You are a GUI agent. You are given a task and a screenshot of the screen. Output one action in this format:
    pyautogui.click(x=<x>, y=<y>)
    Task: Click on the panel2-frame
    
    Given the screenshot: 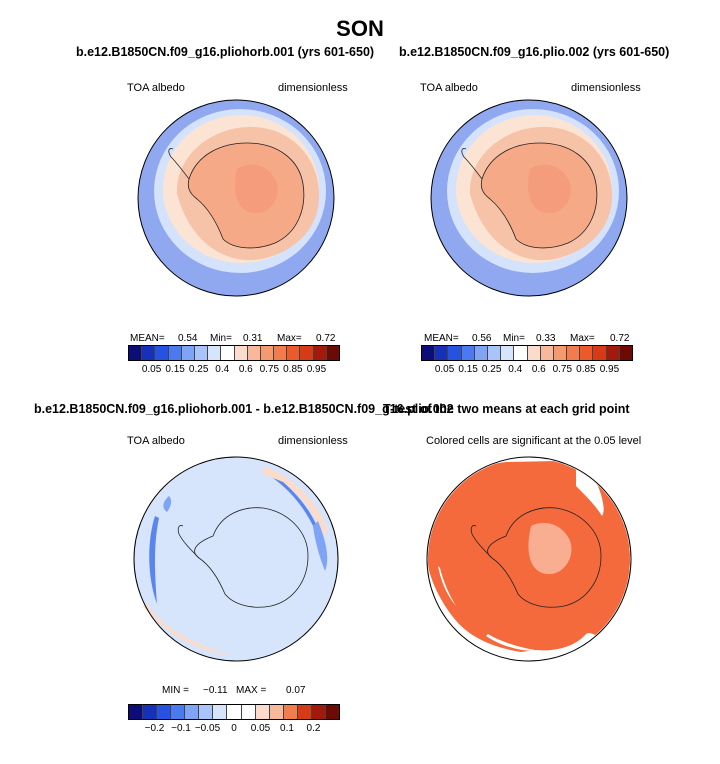 What is the action you would take?
    pyautogui.click(x=529, y=198)
    